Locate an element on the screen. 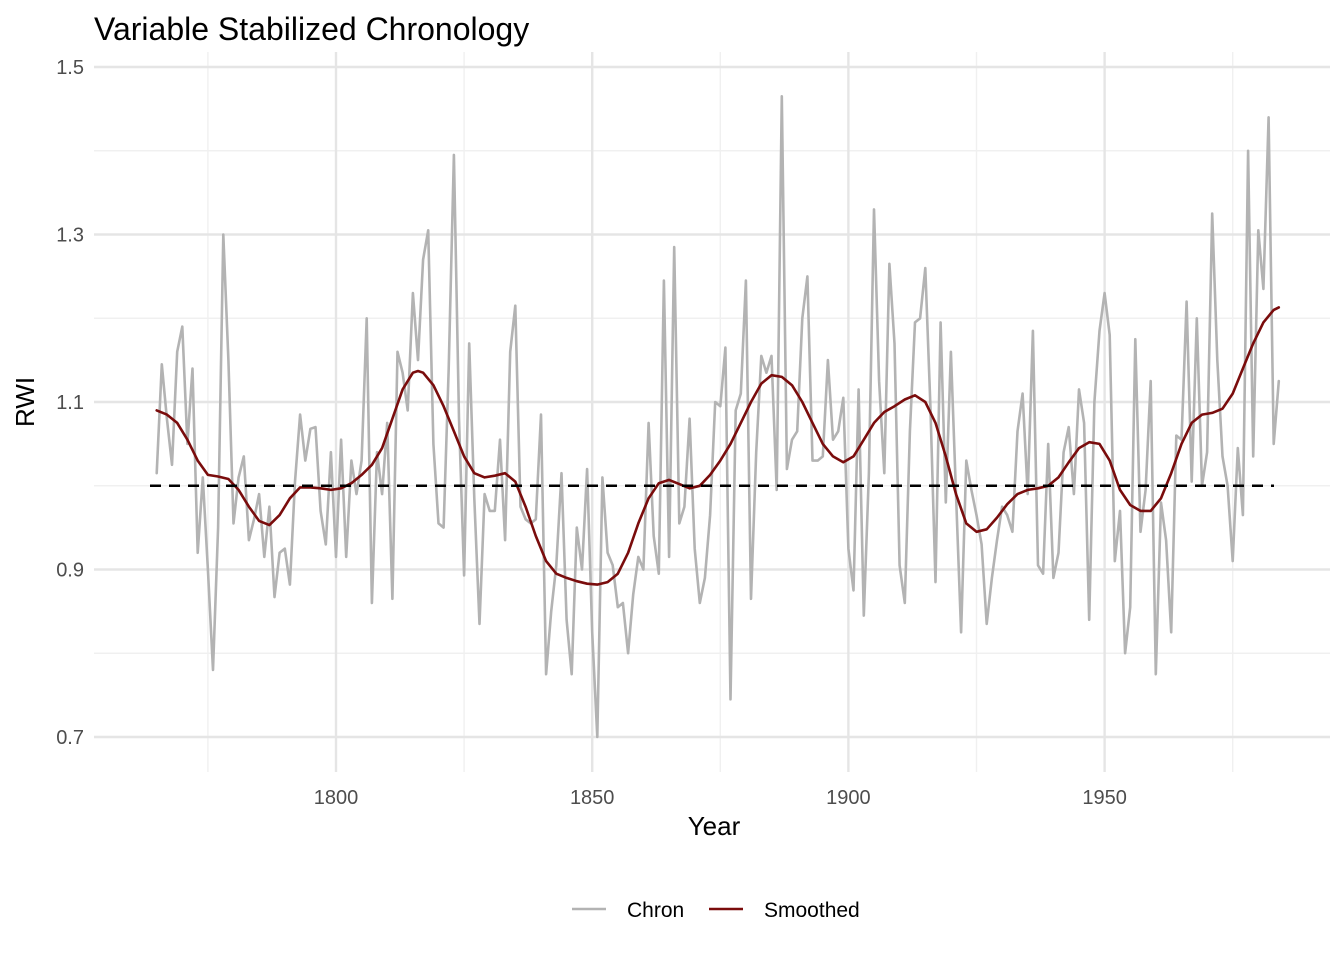  y-tick-label: 1.5 is located at coordinates (70, 68).